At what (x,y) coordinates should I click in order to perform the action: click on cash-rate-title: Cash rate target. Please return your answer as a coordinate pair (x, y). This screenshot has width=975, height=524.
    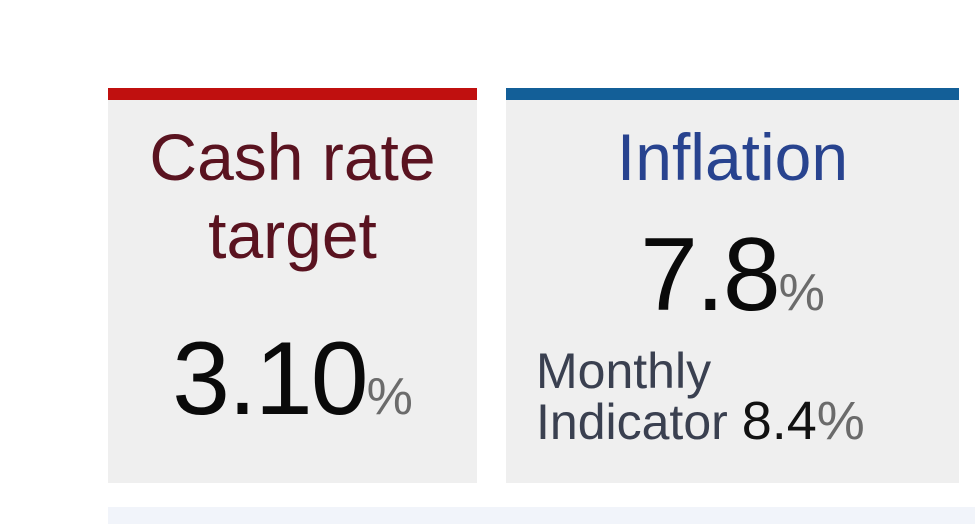
    Looking at the image, I should click on (292, 196).